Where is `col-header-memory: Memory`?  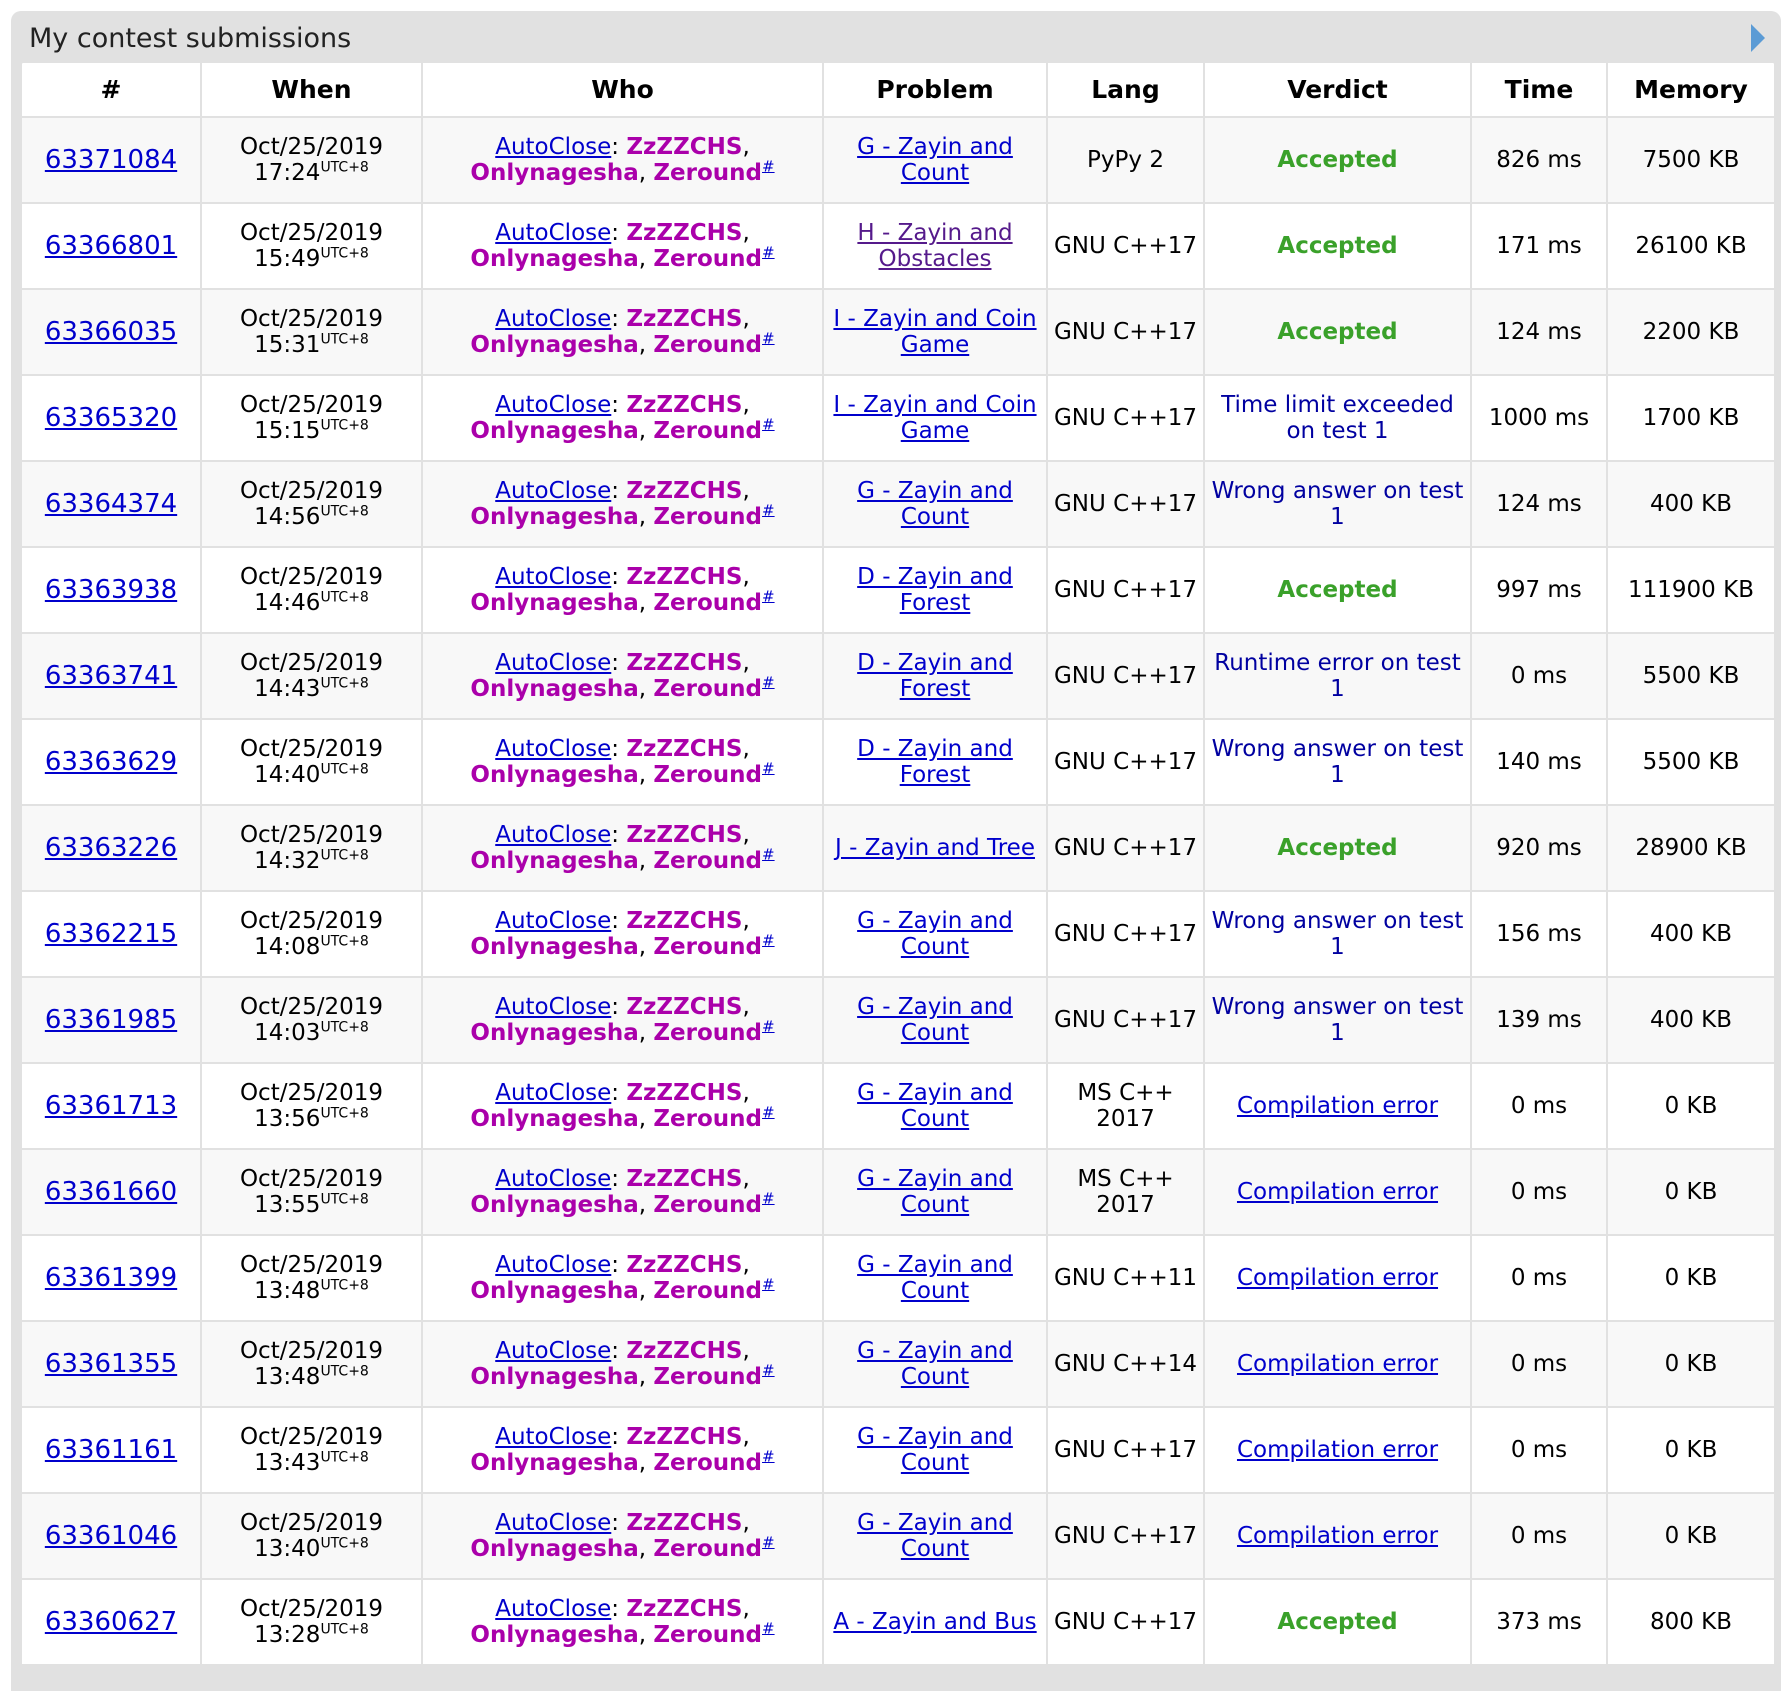
col-header-memory: Memory is located at coordinates (1691, 89).